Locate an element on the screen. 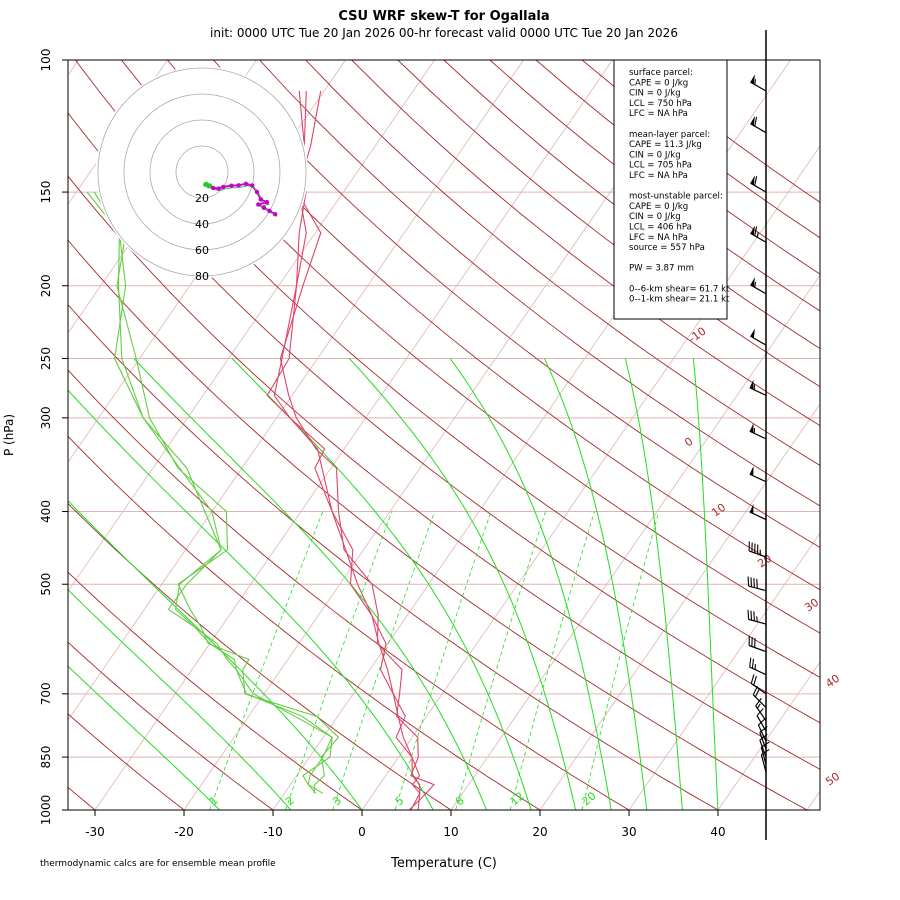 The image size is (900, 900). y-axis-label: P (hPa) is located at coordinates (9, 435).